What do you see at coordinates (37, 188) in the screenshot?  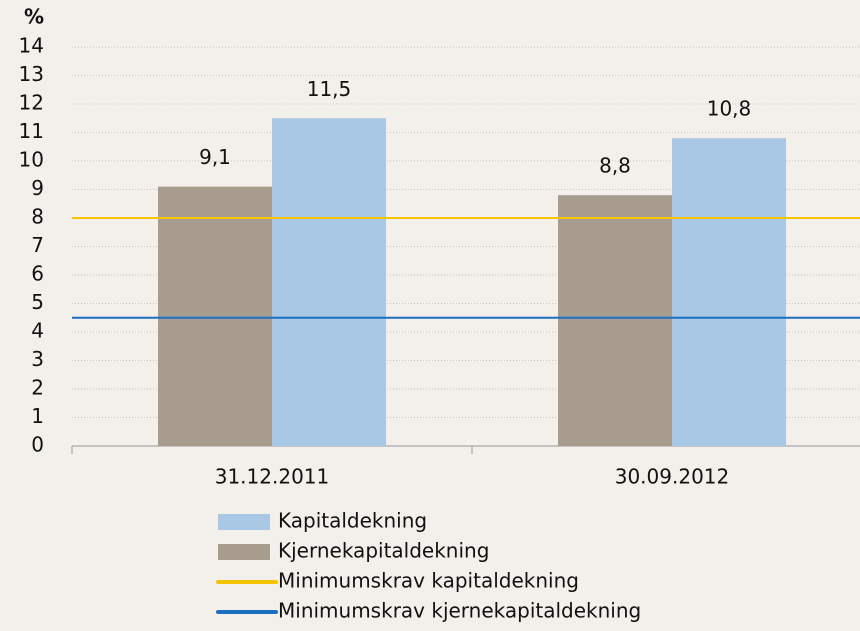 I see `y-tick-label: 9` at bounding box center [37, 188].